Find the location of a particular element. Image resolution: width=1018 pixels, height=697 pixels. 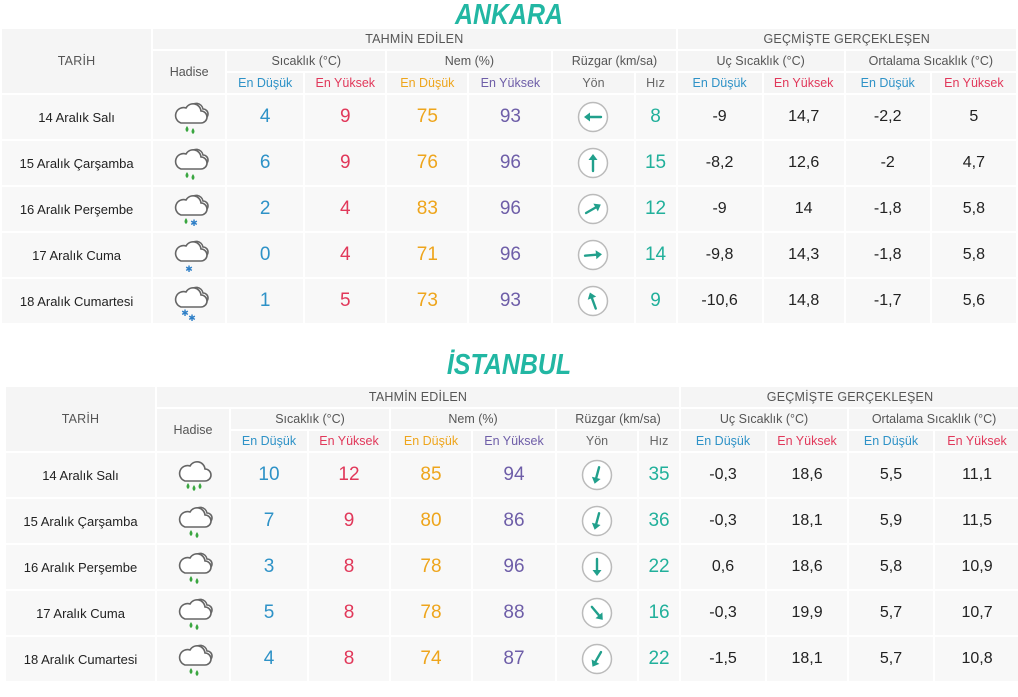

wind-speed: 8 is located at coordinates (655, 117).